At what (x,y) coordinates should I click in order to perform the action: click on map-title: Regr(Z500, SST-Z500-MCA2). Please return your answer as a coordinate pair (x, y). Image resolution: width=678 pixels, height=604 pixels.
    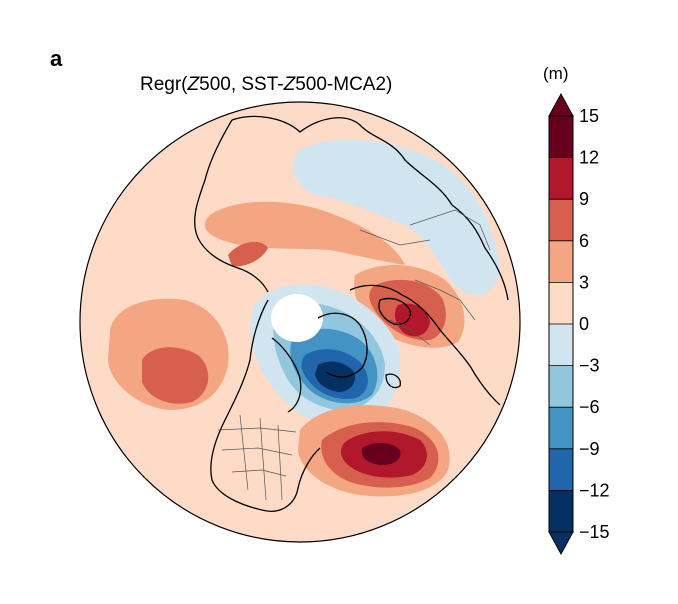
    Looking at the image, I should click on (300, 85).